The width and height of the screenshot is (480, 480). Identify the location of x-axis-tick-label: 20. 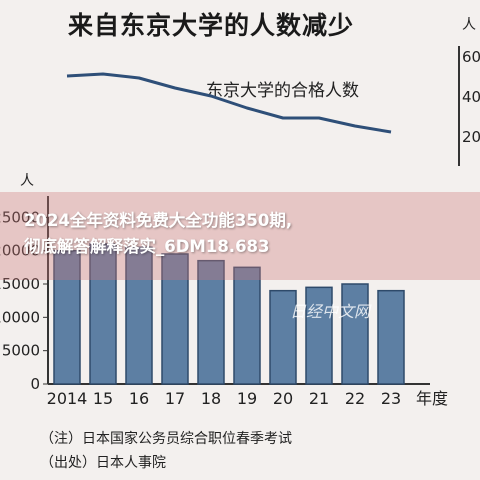
(283, 398).